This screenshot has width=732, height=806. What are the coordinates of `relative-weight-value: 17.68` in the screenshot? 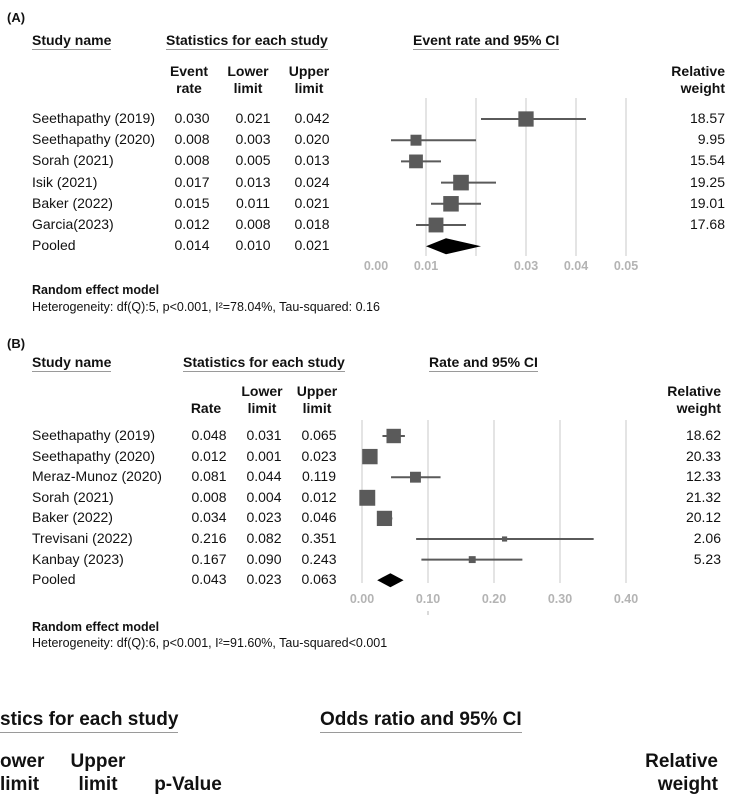 It's located at (707, 224).